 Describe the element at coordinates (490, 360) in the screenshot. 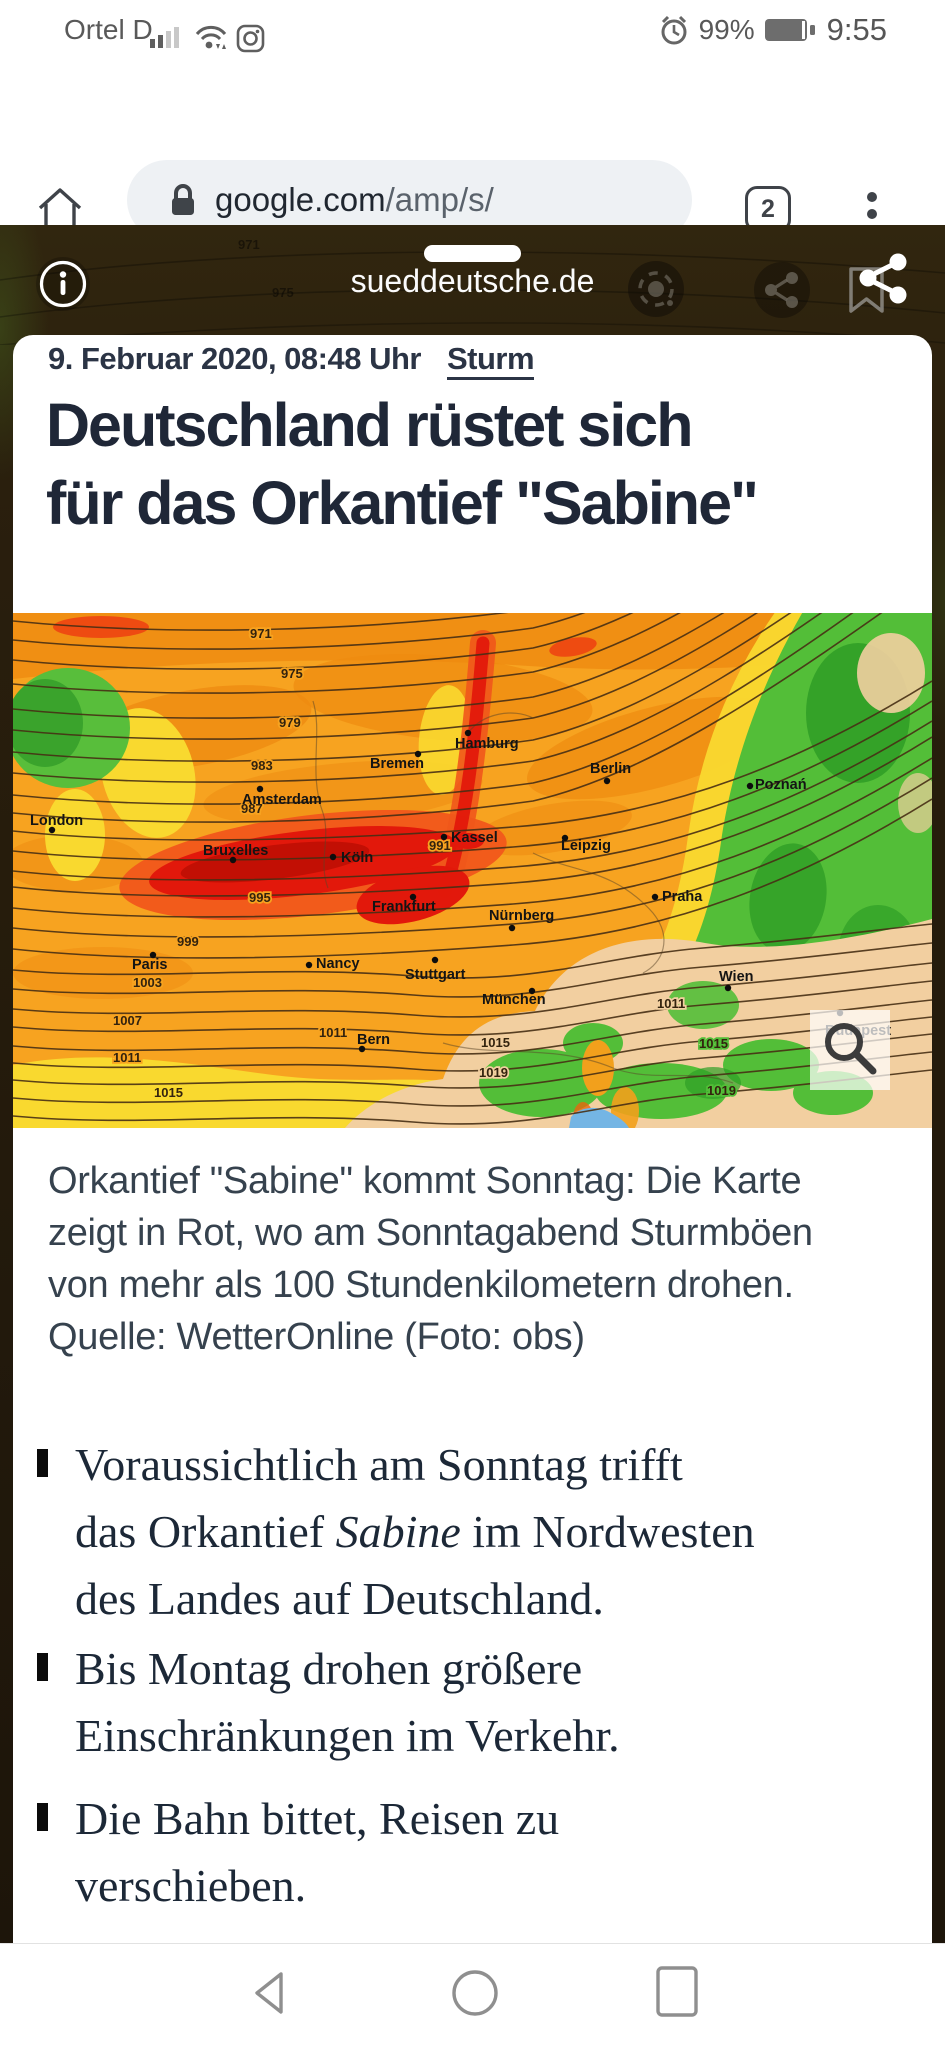

I see `kicker-link: Sturm` at that location.